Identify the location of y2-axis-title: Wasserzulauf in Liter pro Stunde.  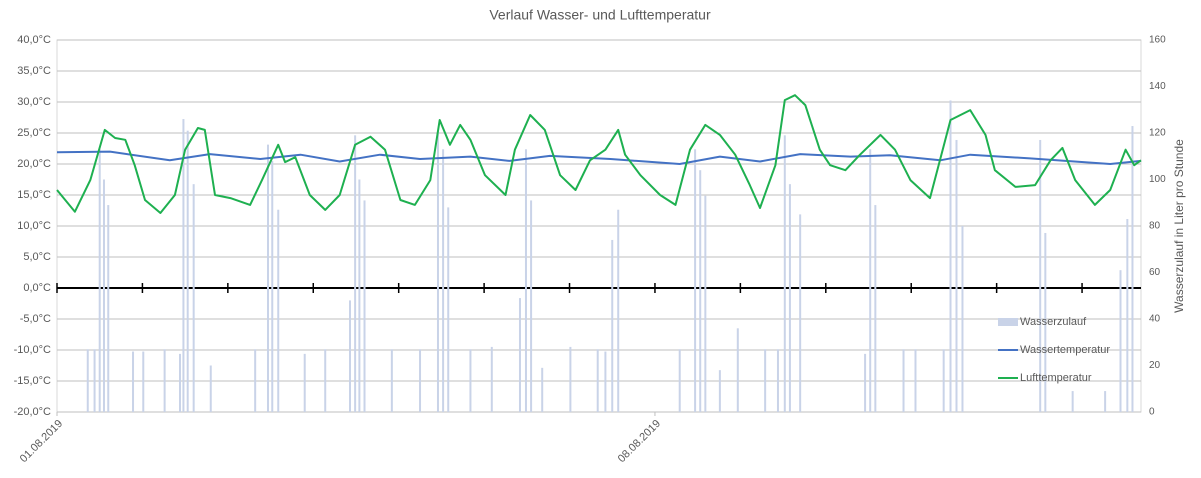
(1179, 226).